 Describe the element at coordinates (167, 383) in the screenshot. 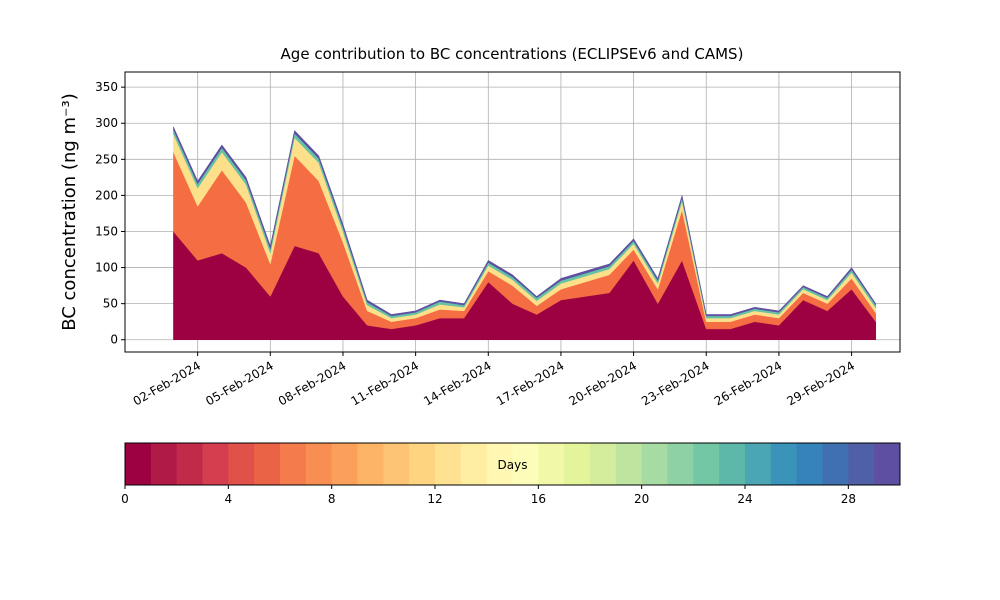

I see `x-tick-label: 02-Feb-2024` at that location.